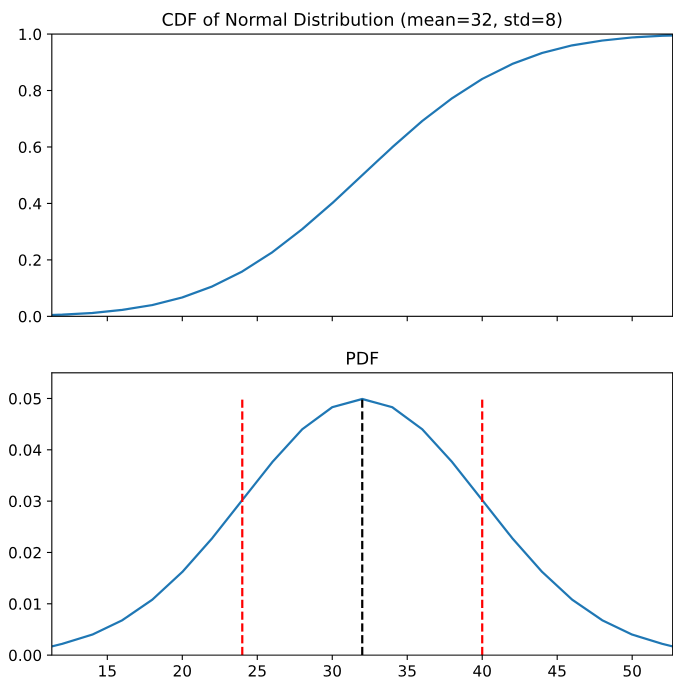  What do you see at coordinates (25, 502) in the screenshot?
I see `y-tick-label: 0.03` at bounding box center [25, 502].